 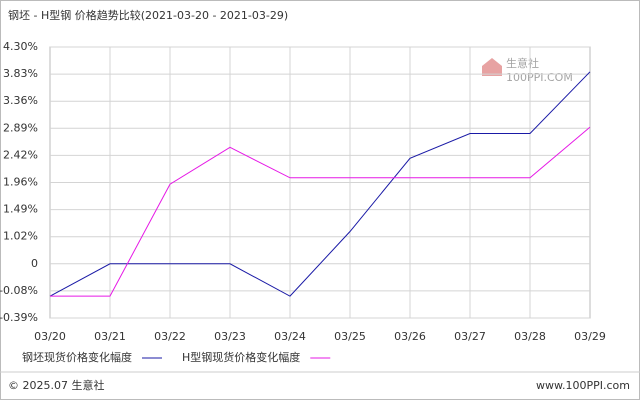 I want to click on y-tick-label: -0.08%, so click(x=19, y=290).